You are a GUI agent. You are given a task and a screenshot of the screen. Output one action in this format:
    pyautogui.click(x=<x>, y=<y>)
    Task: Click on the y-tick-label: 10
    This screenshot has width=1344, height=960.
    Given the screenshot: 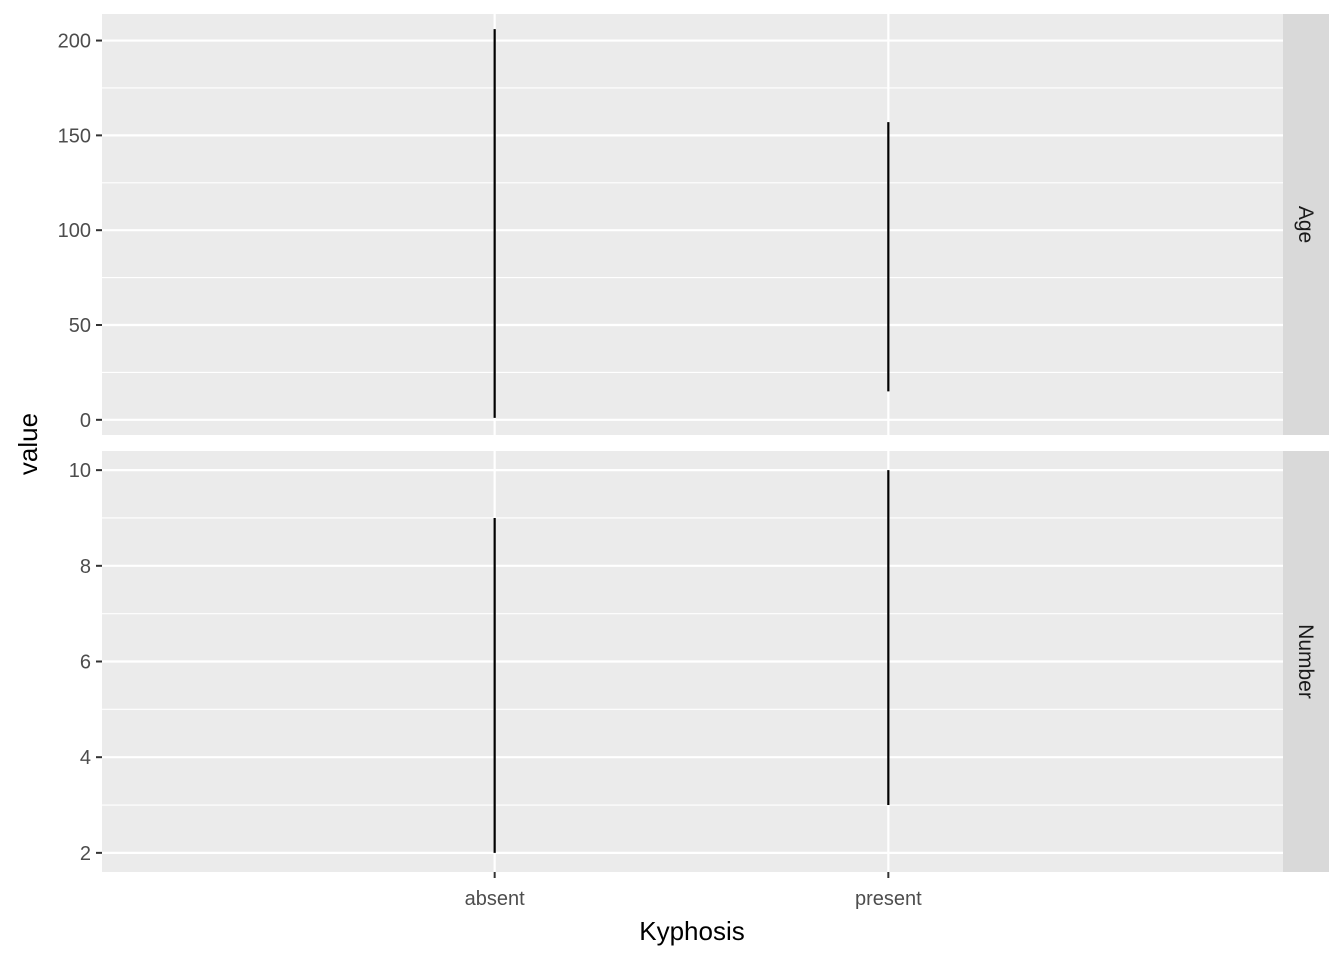 What is the action you would take?
    pyautogui.click(x=80, y=471)
    